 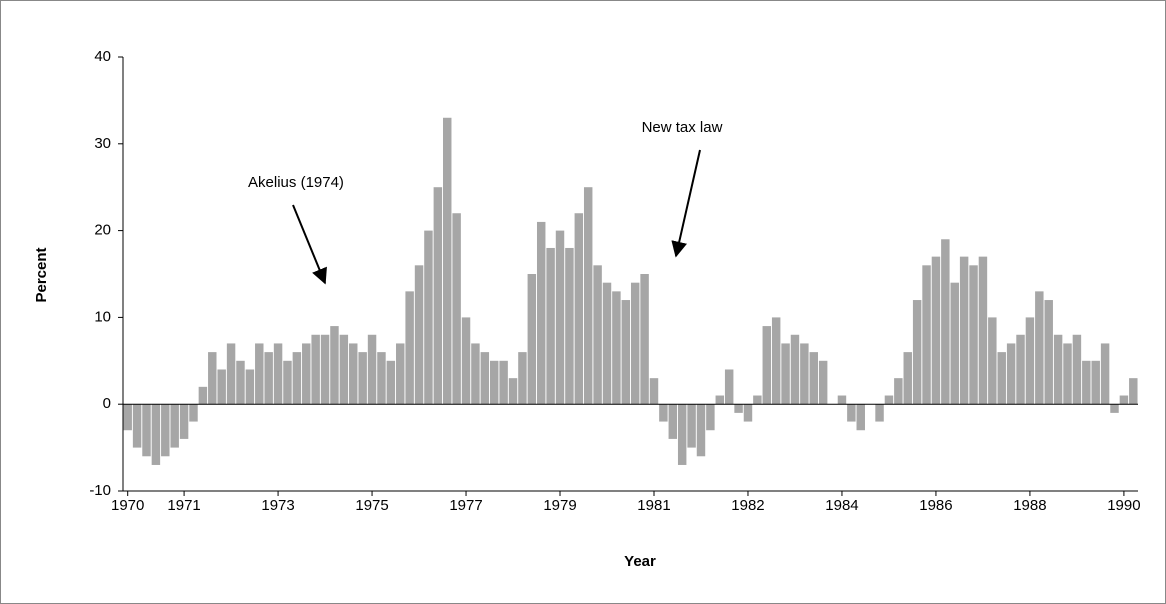 I want to click on x-tick-label: 1990, so click(x=1123, y=505).